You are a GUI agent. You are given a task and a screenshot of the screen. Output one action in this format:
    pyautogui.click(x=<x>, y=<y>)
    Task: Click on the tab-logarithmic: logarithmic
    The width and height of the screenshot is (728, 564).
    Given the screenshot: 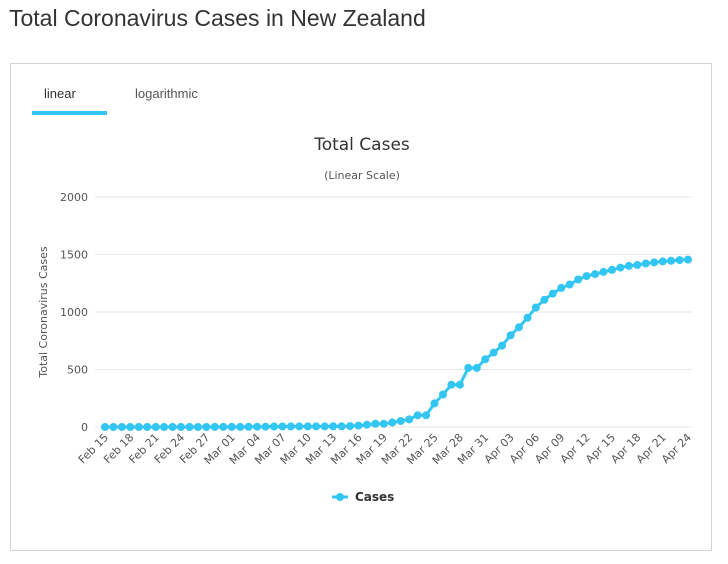 What is the action you would take?
    pyautogui.click(x=166, y=93)
    